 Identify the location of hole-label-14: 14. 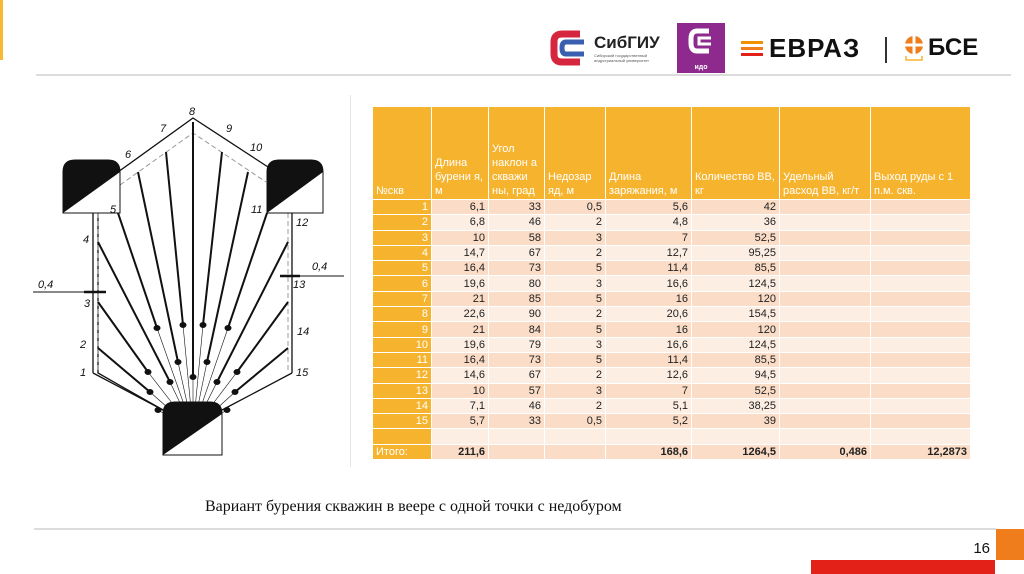
(303, 332).